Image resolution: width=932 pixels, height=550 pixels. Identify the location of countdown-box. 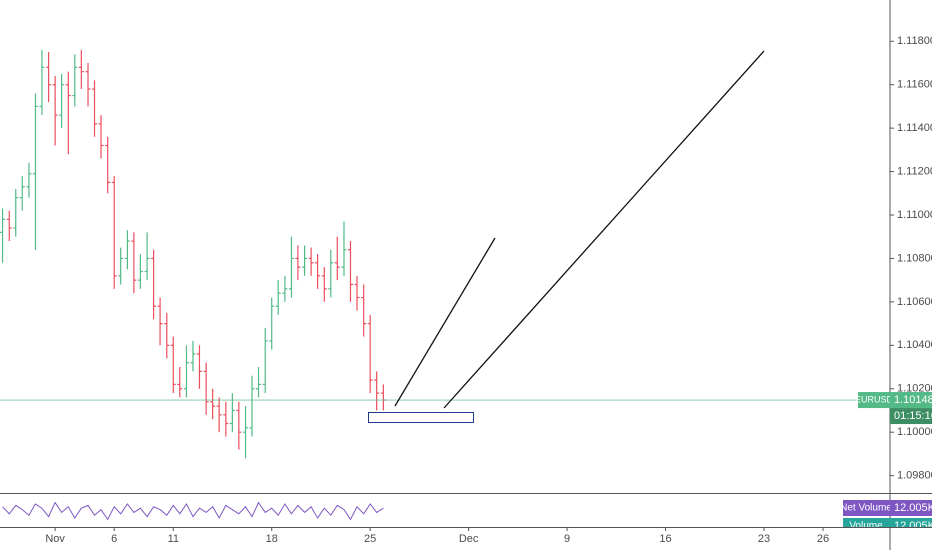
(911, 416).